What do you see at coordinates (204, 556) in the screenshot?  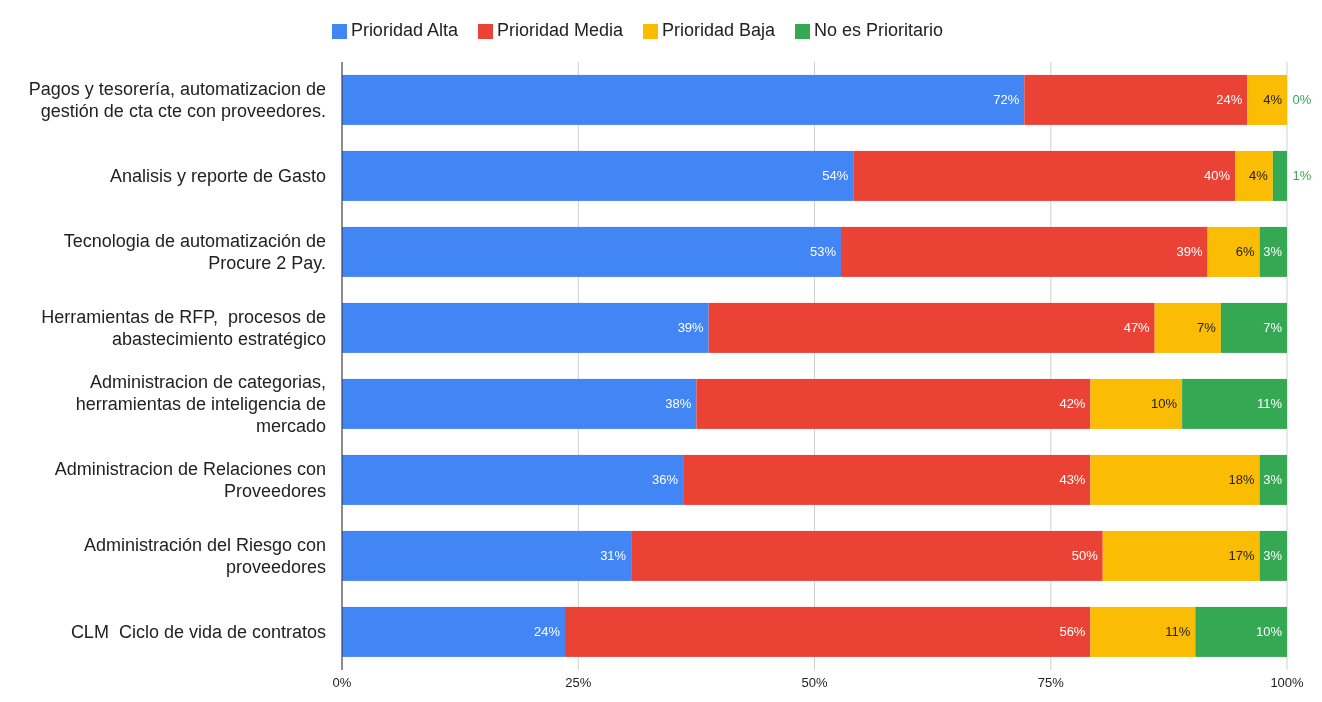 I see `y-tick-label: Administración del Riesgo con proveedores` at bounding box center [204, 556].